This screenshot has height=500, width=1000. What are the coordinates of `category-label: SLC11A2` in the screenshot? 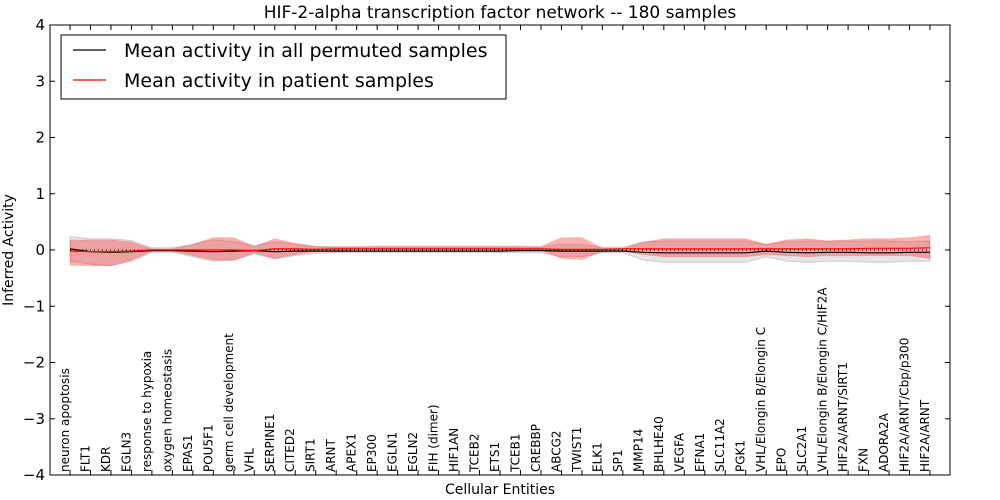 It's located at (720, 445).